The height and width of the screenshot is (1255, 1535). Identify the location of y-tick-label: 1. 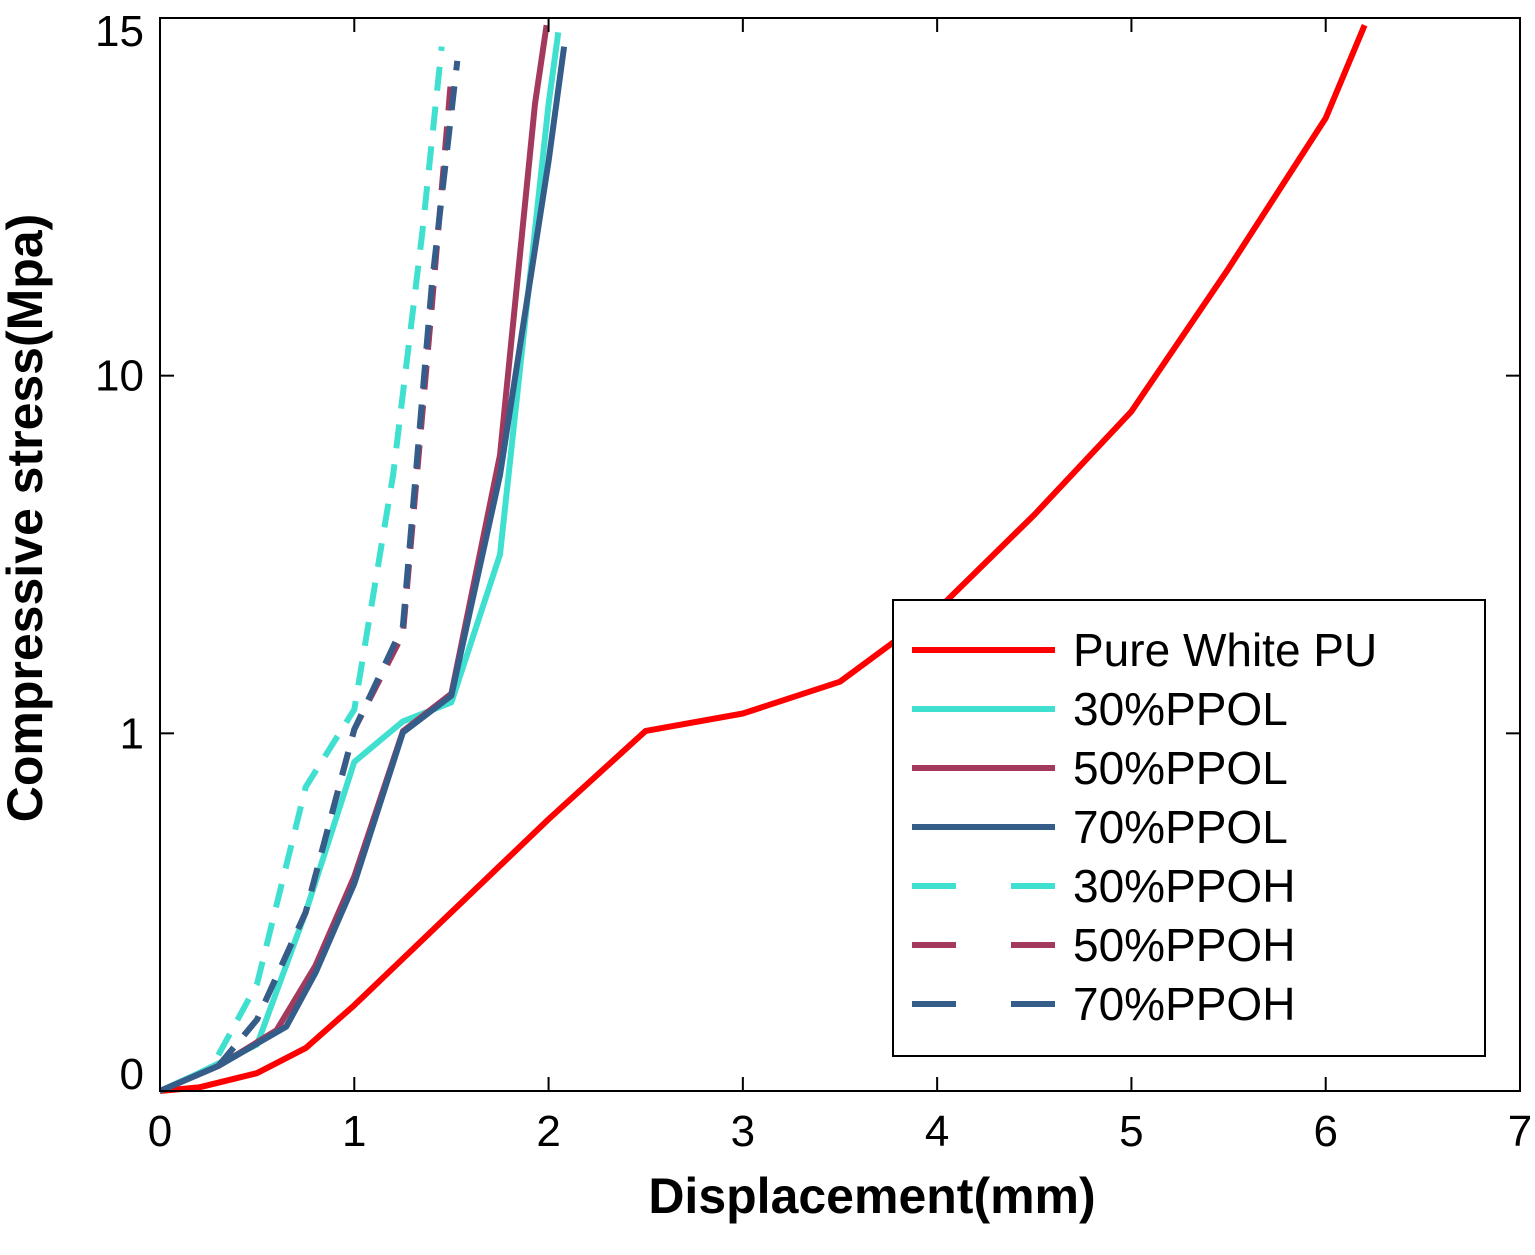
(132, 733).